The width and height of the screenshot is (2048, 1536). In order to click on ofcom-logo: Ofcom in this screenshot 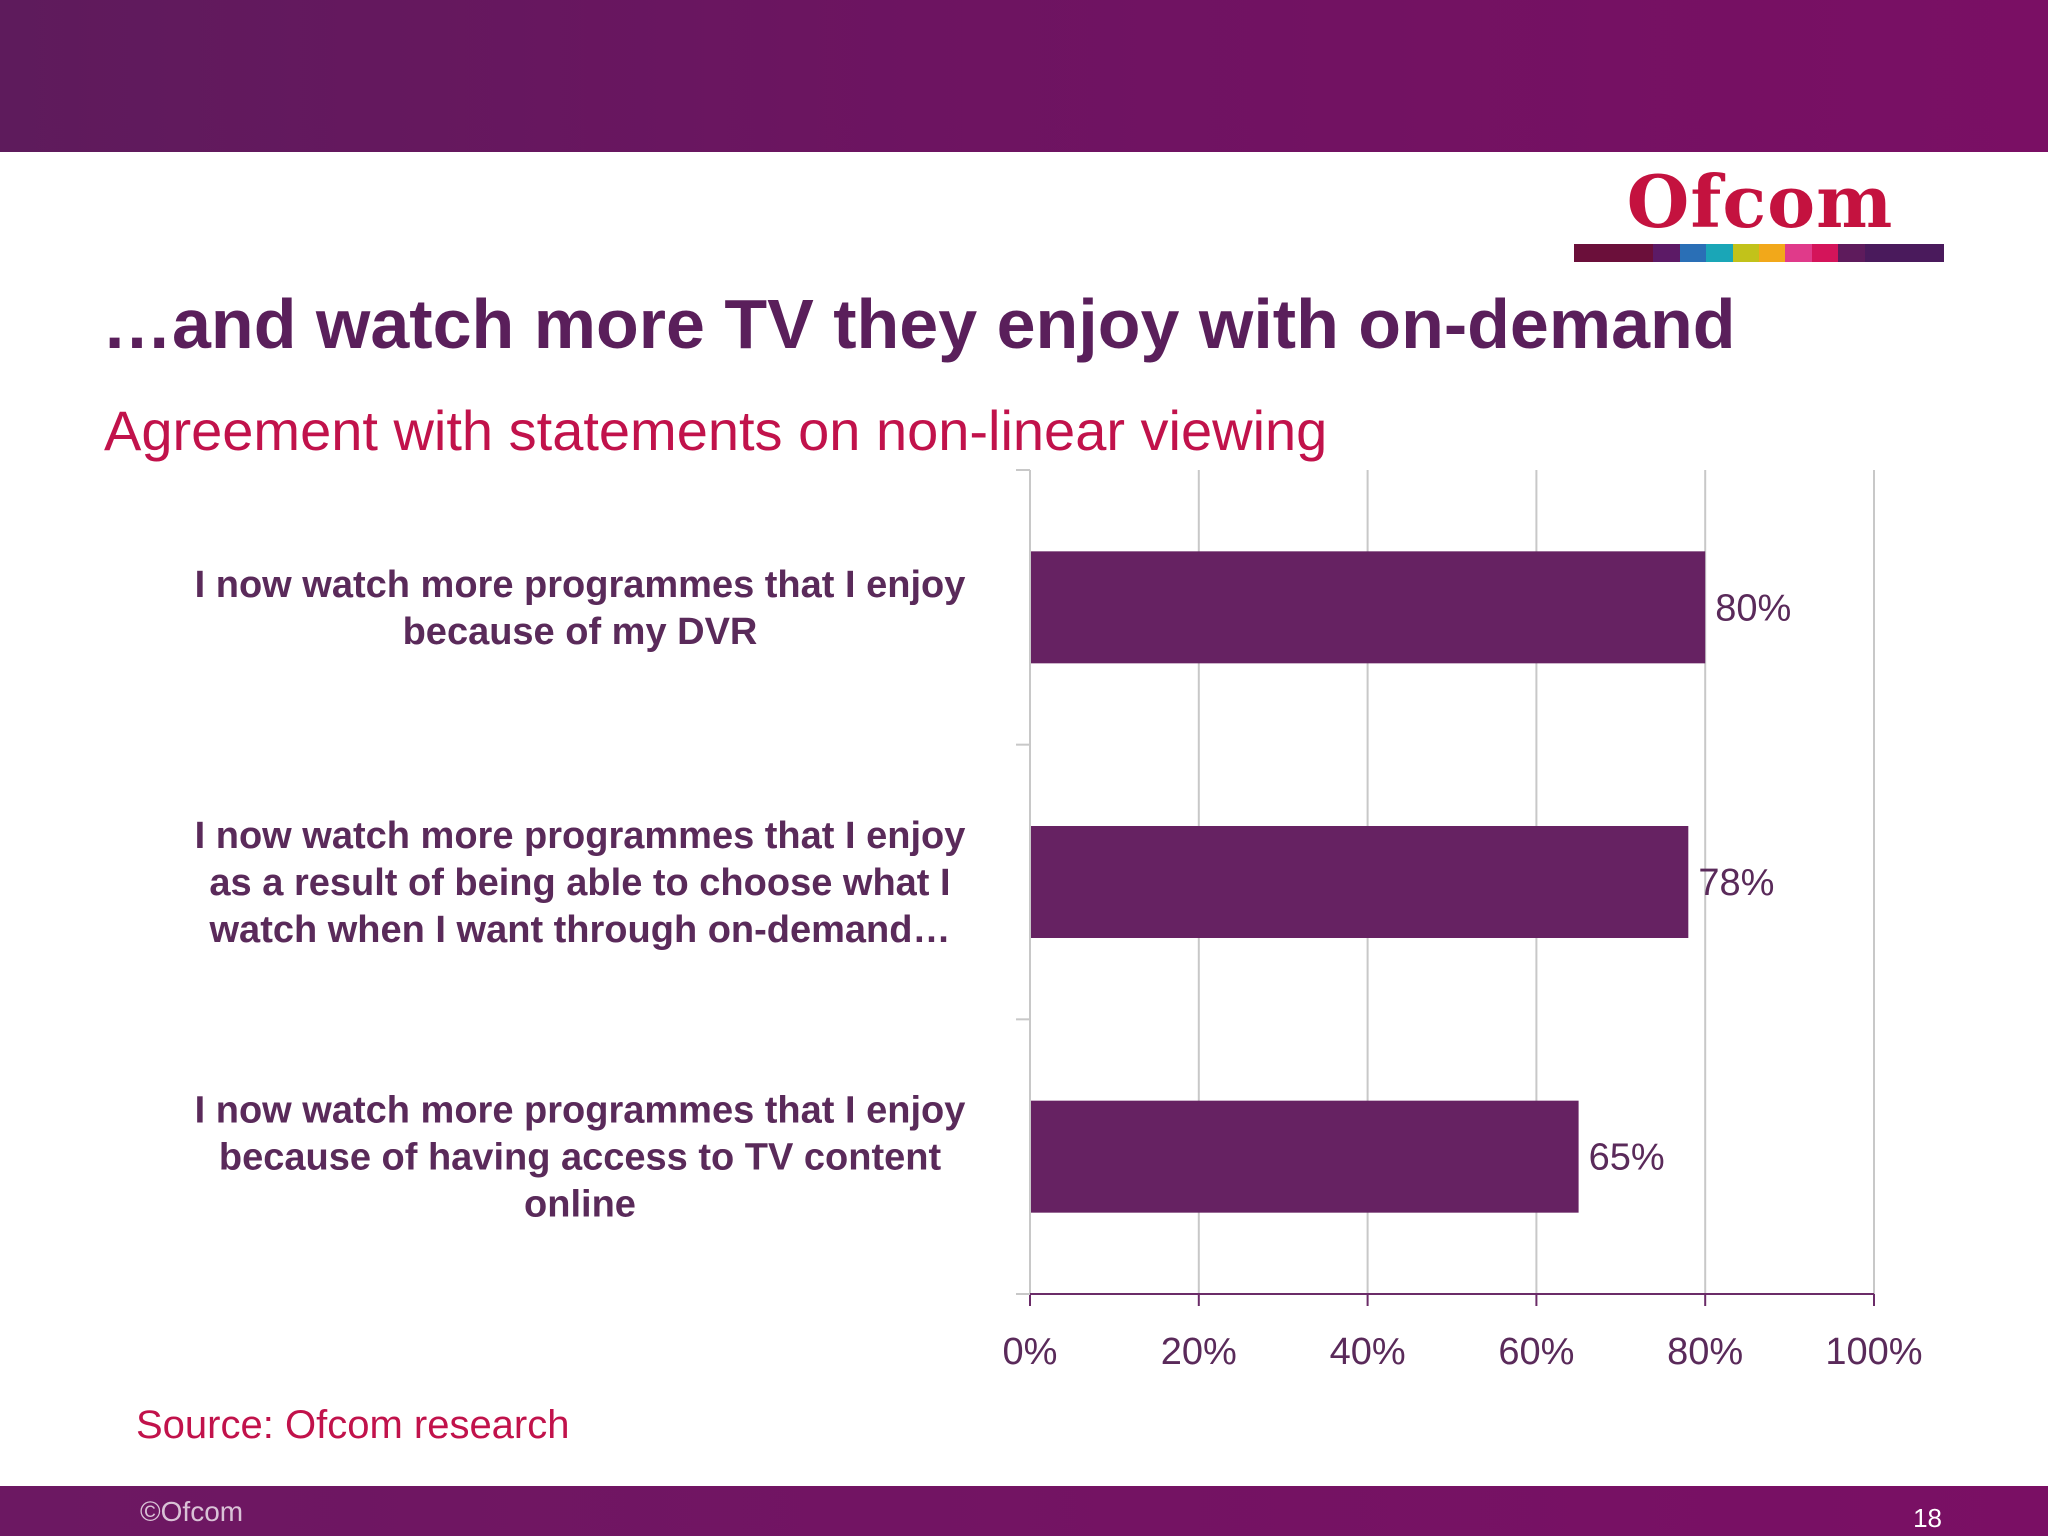, I will do `click(1760, 212)`.